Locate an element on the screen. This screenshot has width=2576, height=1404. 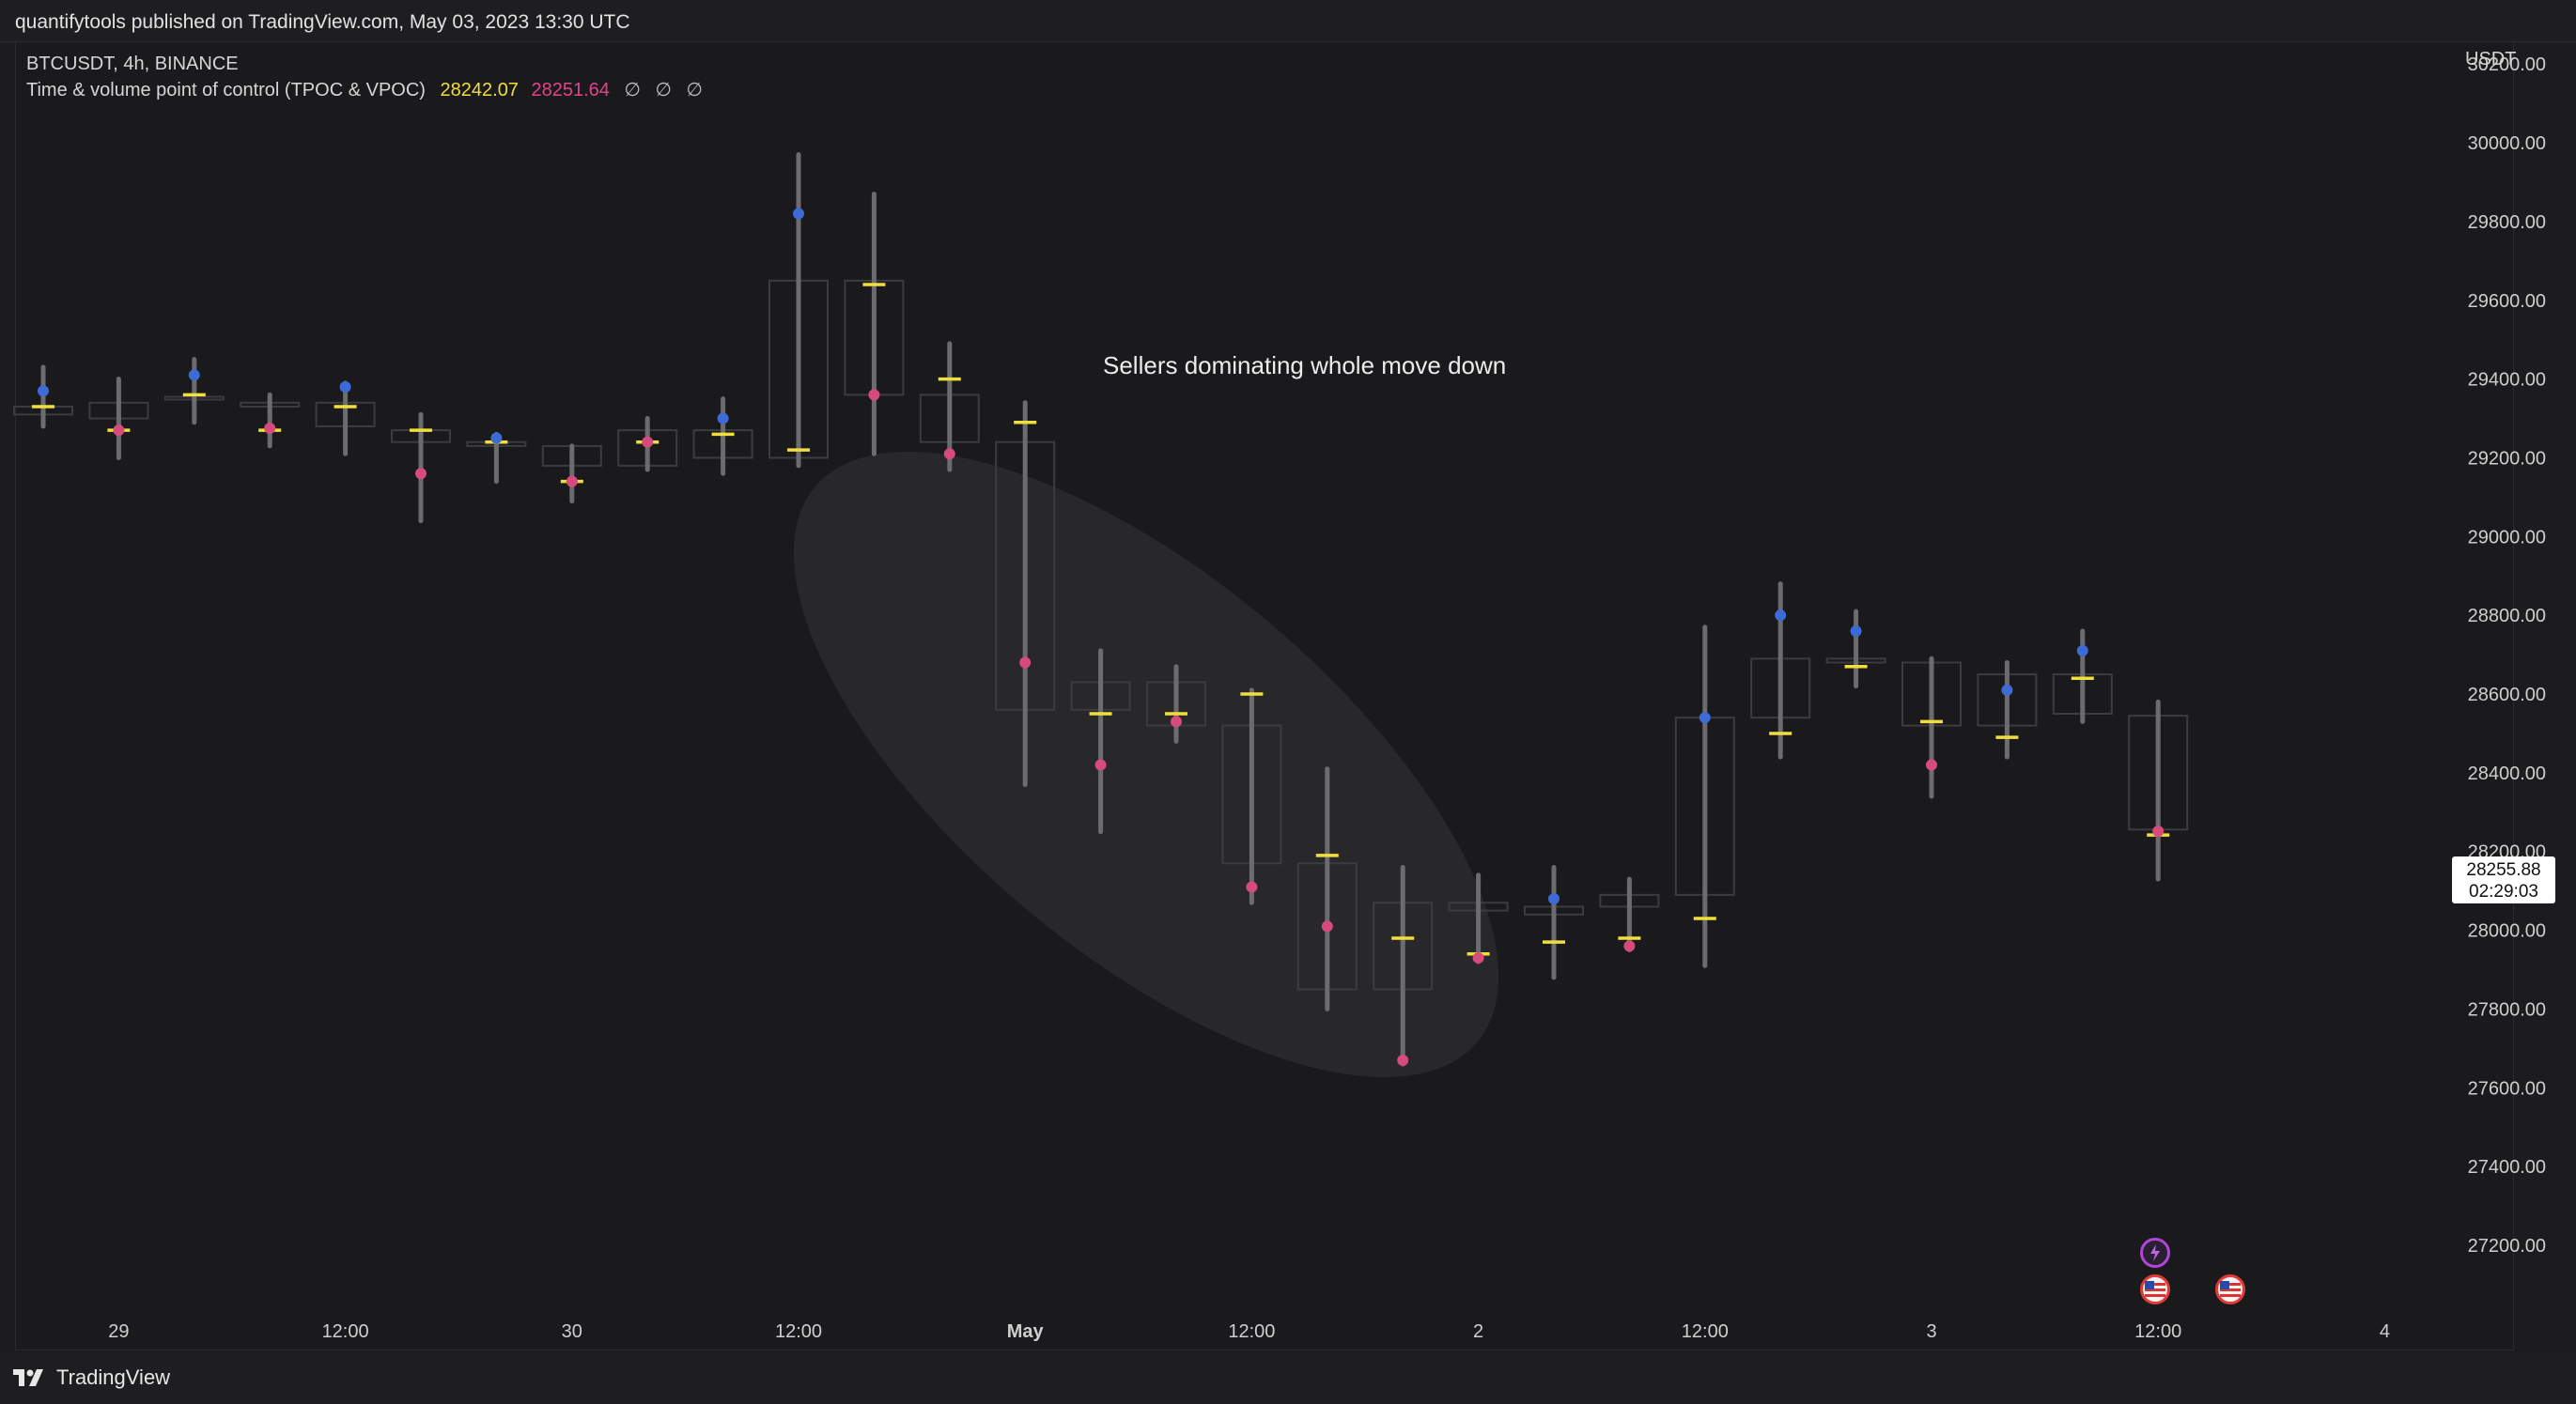
y-tick-label: 28600.00 is located at coordinates (2507, 695).